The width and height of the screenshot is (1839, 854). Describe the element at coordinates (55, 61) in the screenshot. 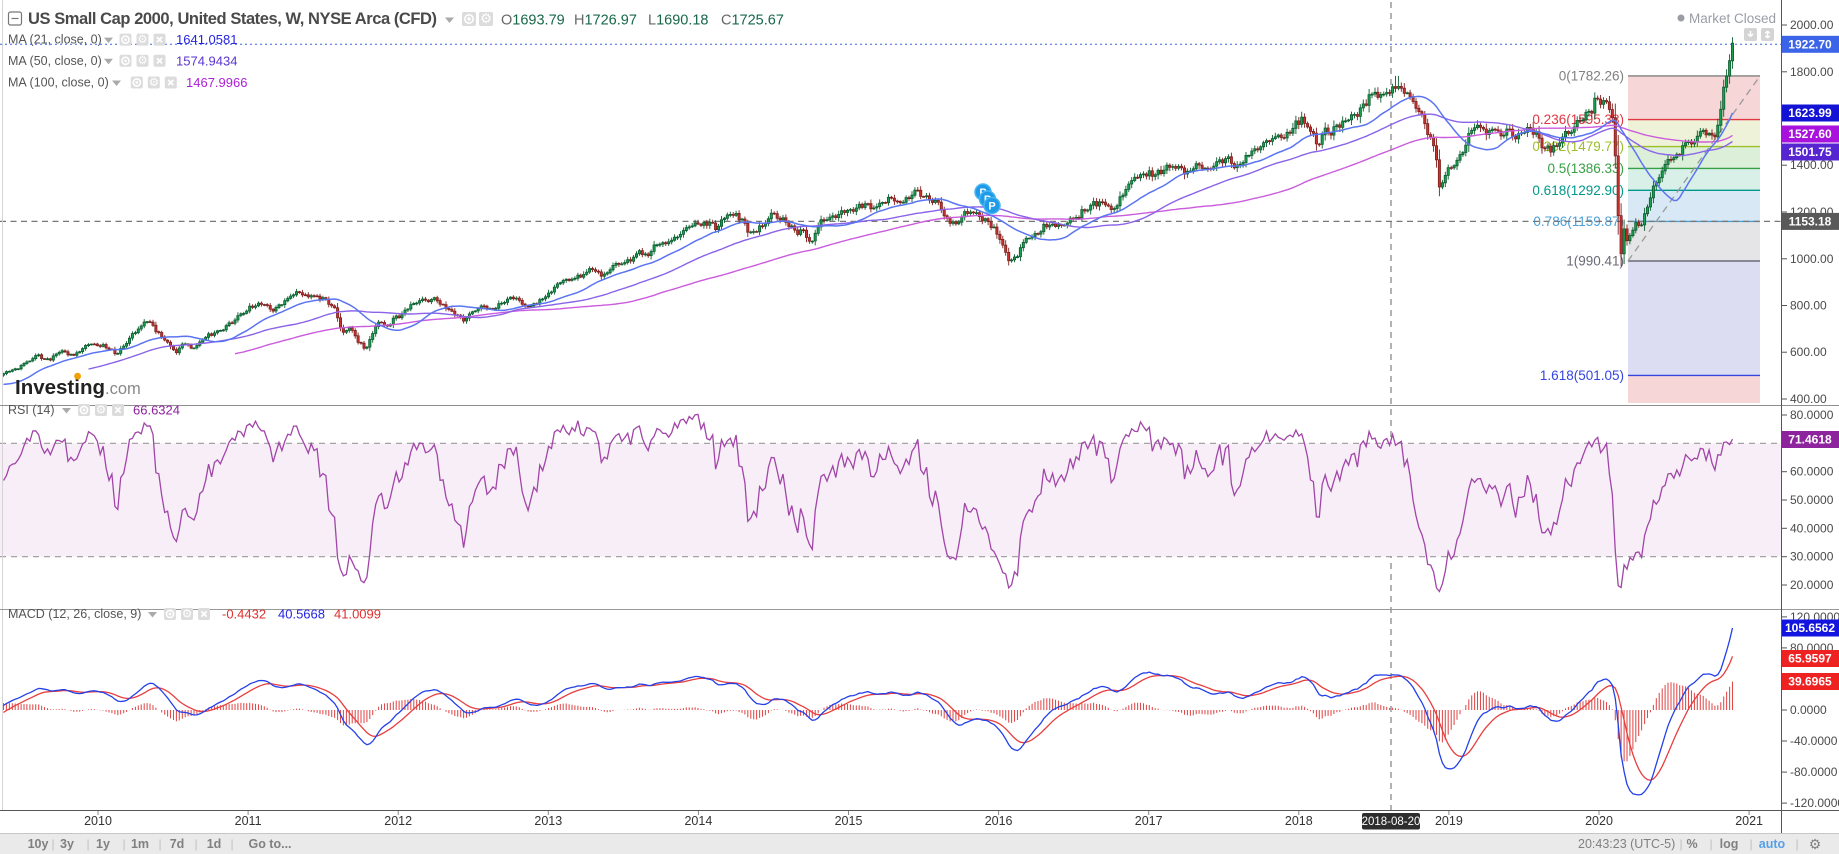

I see `svg-text: MA (50, close, 0)` at that location.